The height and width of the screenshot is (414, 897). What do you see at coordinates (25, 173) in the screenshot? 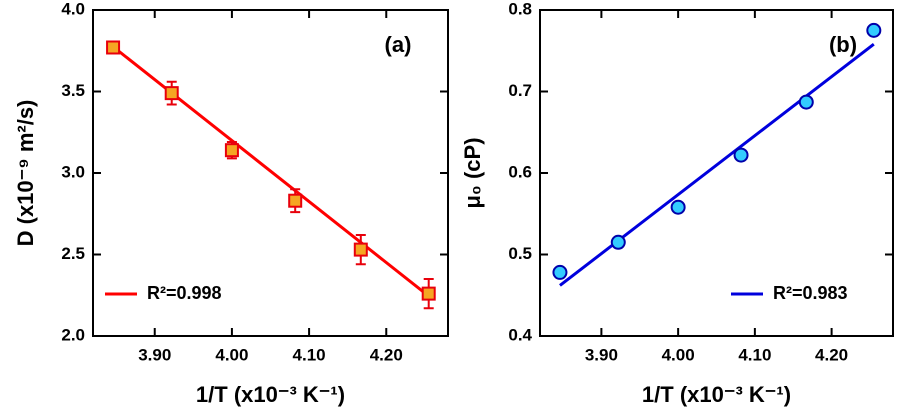
I see `y-axis-title: D (x10⁻⁹ m²/s)` at bounding box center [25, 173].